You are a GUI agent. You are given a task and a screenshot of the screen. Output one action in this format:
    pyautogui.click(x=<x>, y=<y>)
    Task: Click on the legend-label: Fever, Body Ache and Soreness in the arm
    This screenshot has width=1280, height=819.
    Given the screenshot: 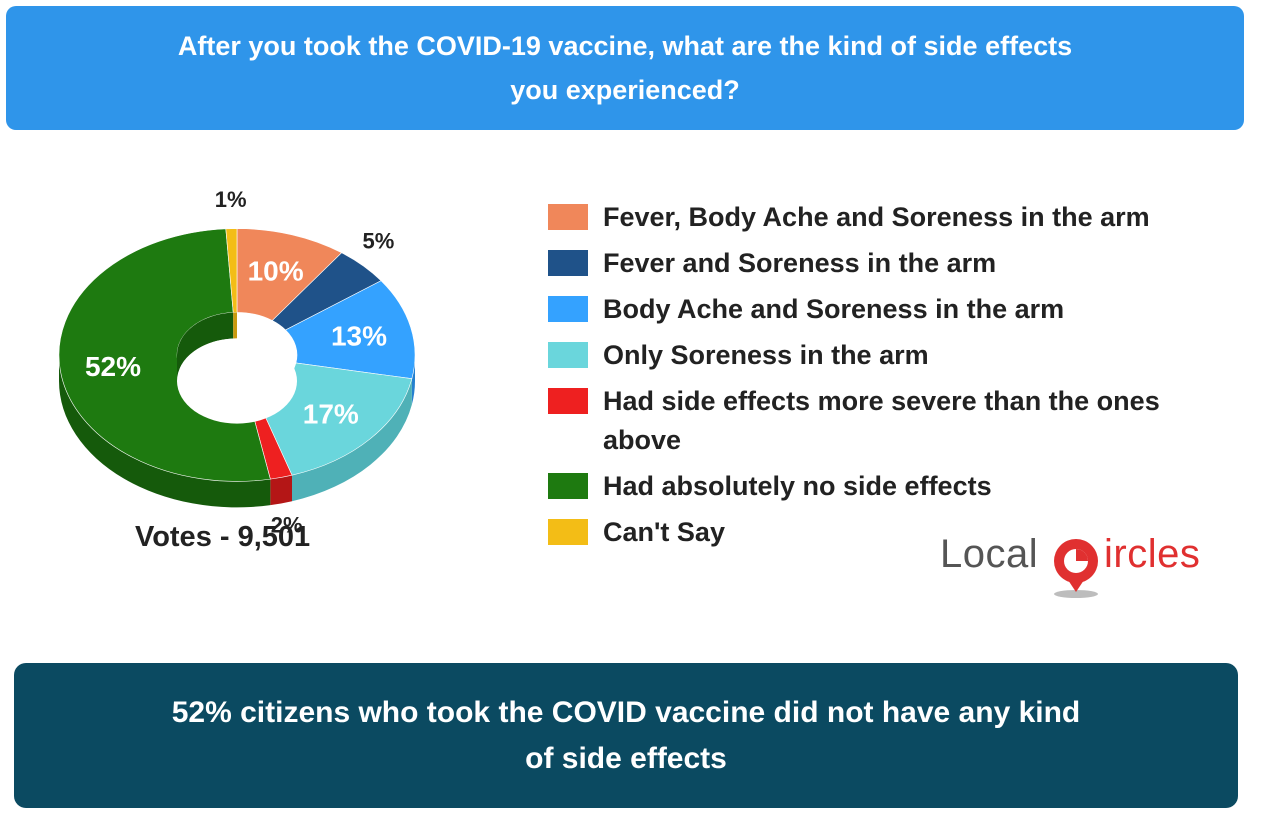 What is the action you would take?
    pyautogui.click(x=876, y=217)
    